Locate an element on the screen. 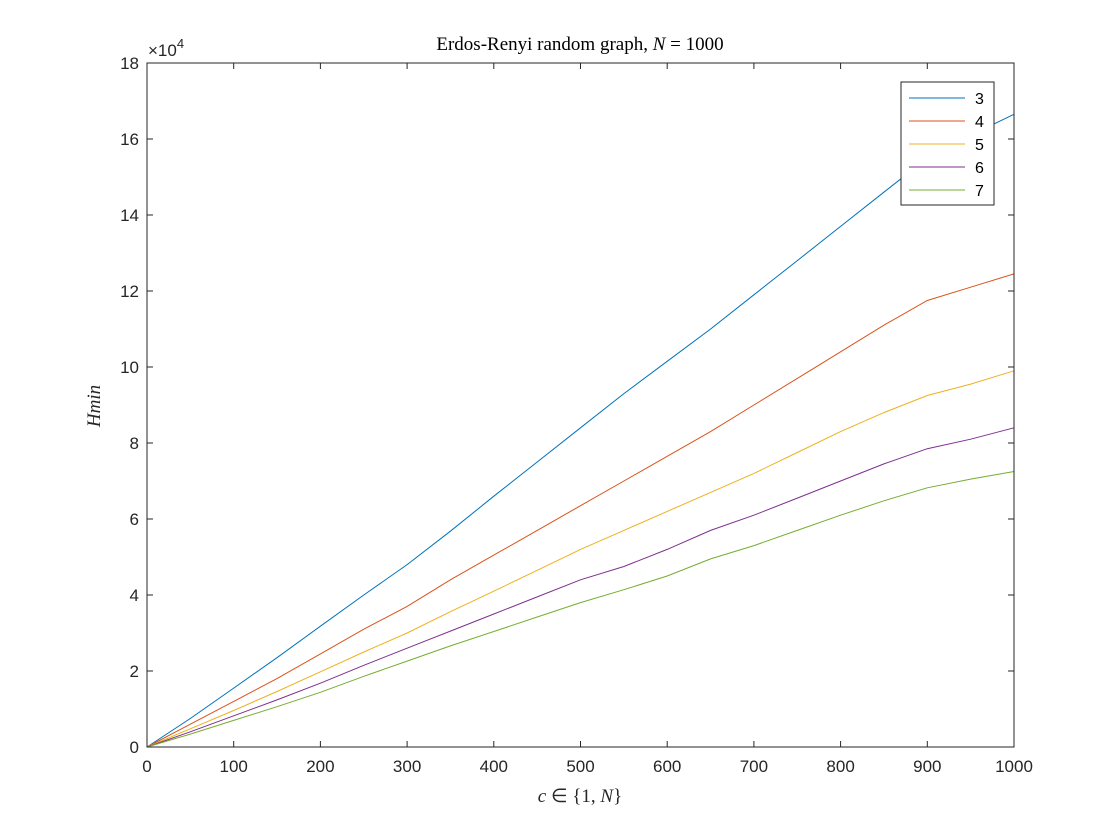  y-tick-label: 12 is located at coordinates (129, 291).